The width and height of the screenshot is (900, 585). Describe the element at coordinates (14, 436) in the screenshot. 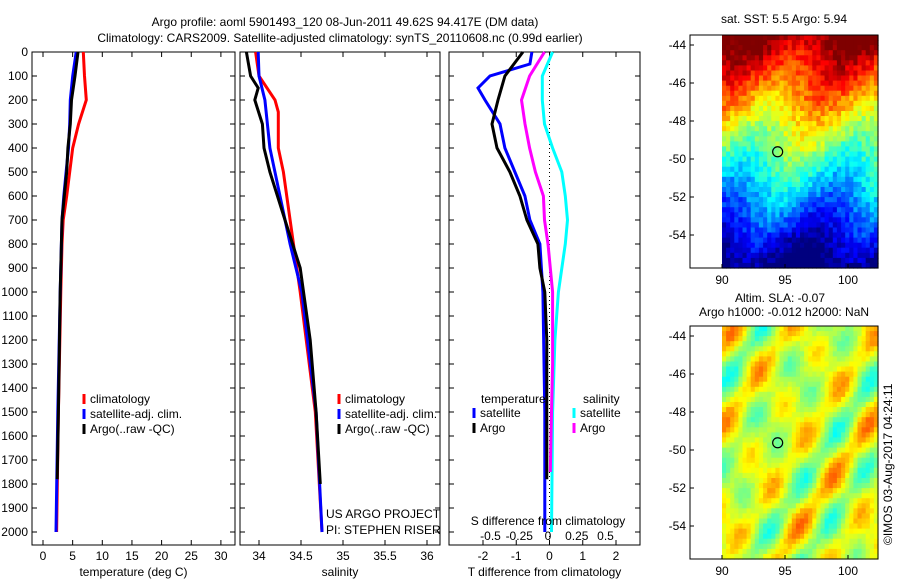

I see `y-tick-label: 1600` at that location.